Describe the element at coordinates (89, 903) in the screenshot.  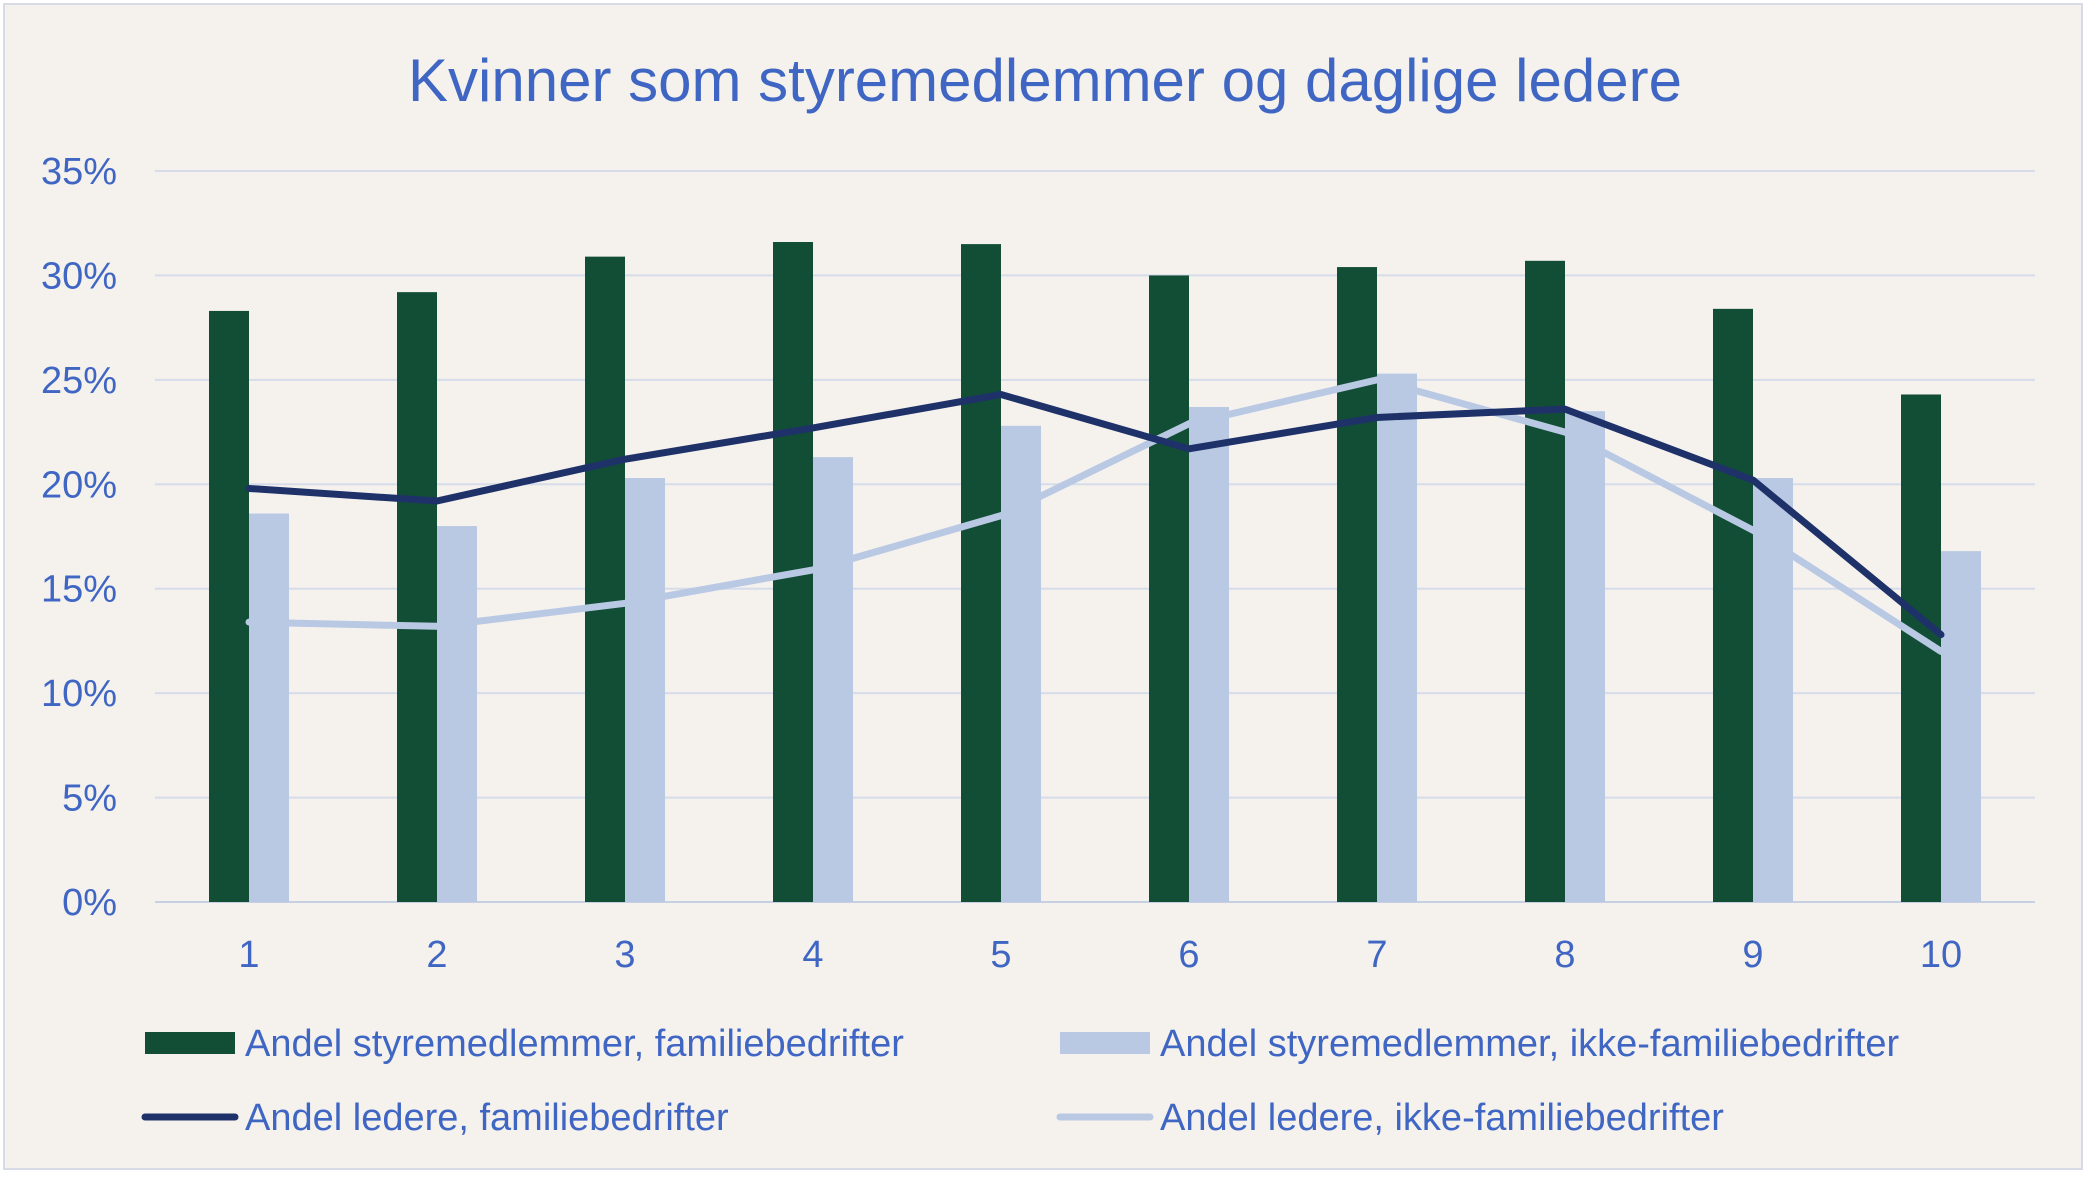
I see `y-tick-label: 0%` at that location.